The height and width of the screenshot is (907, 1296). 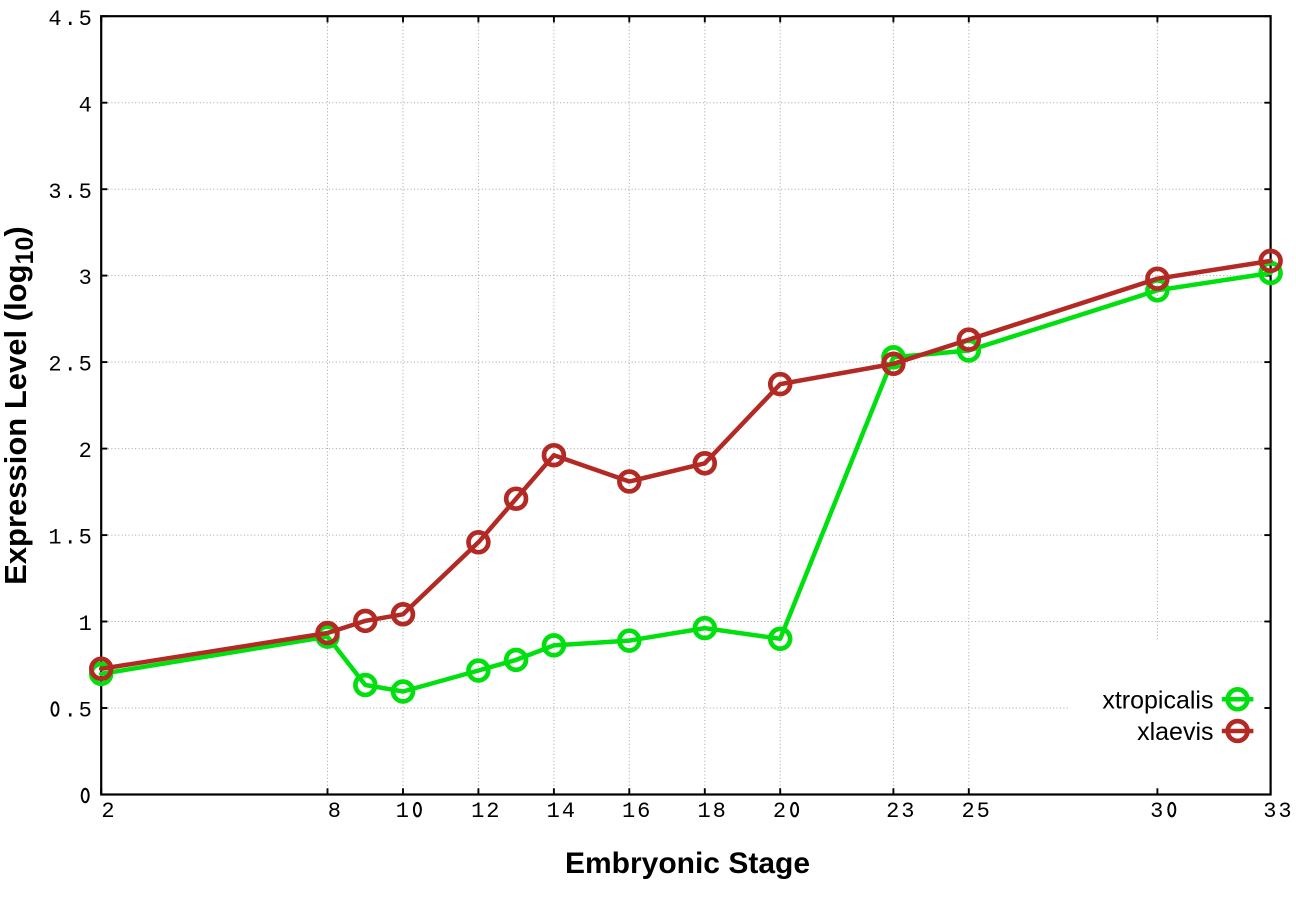 What do you see at coordinates (643, 811) in the screenshot?
I see `svg-text: 6` at bounding box center [643, 811].